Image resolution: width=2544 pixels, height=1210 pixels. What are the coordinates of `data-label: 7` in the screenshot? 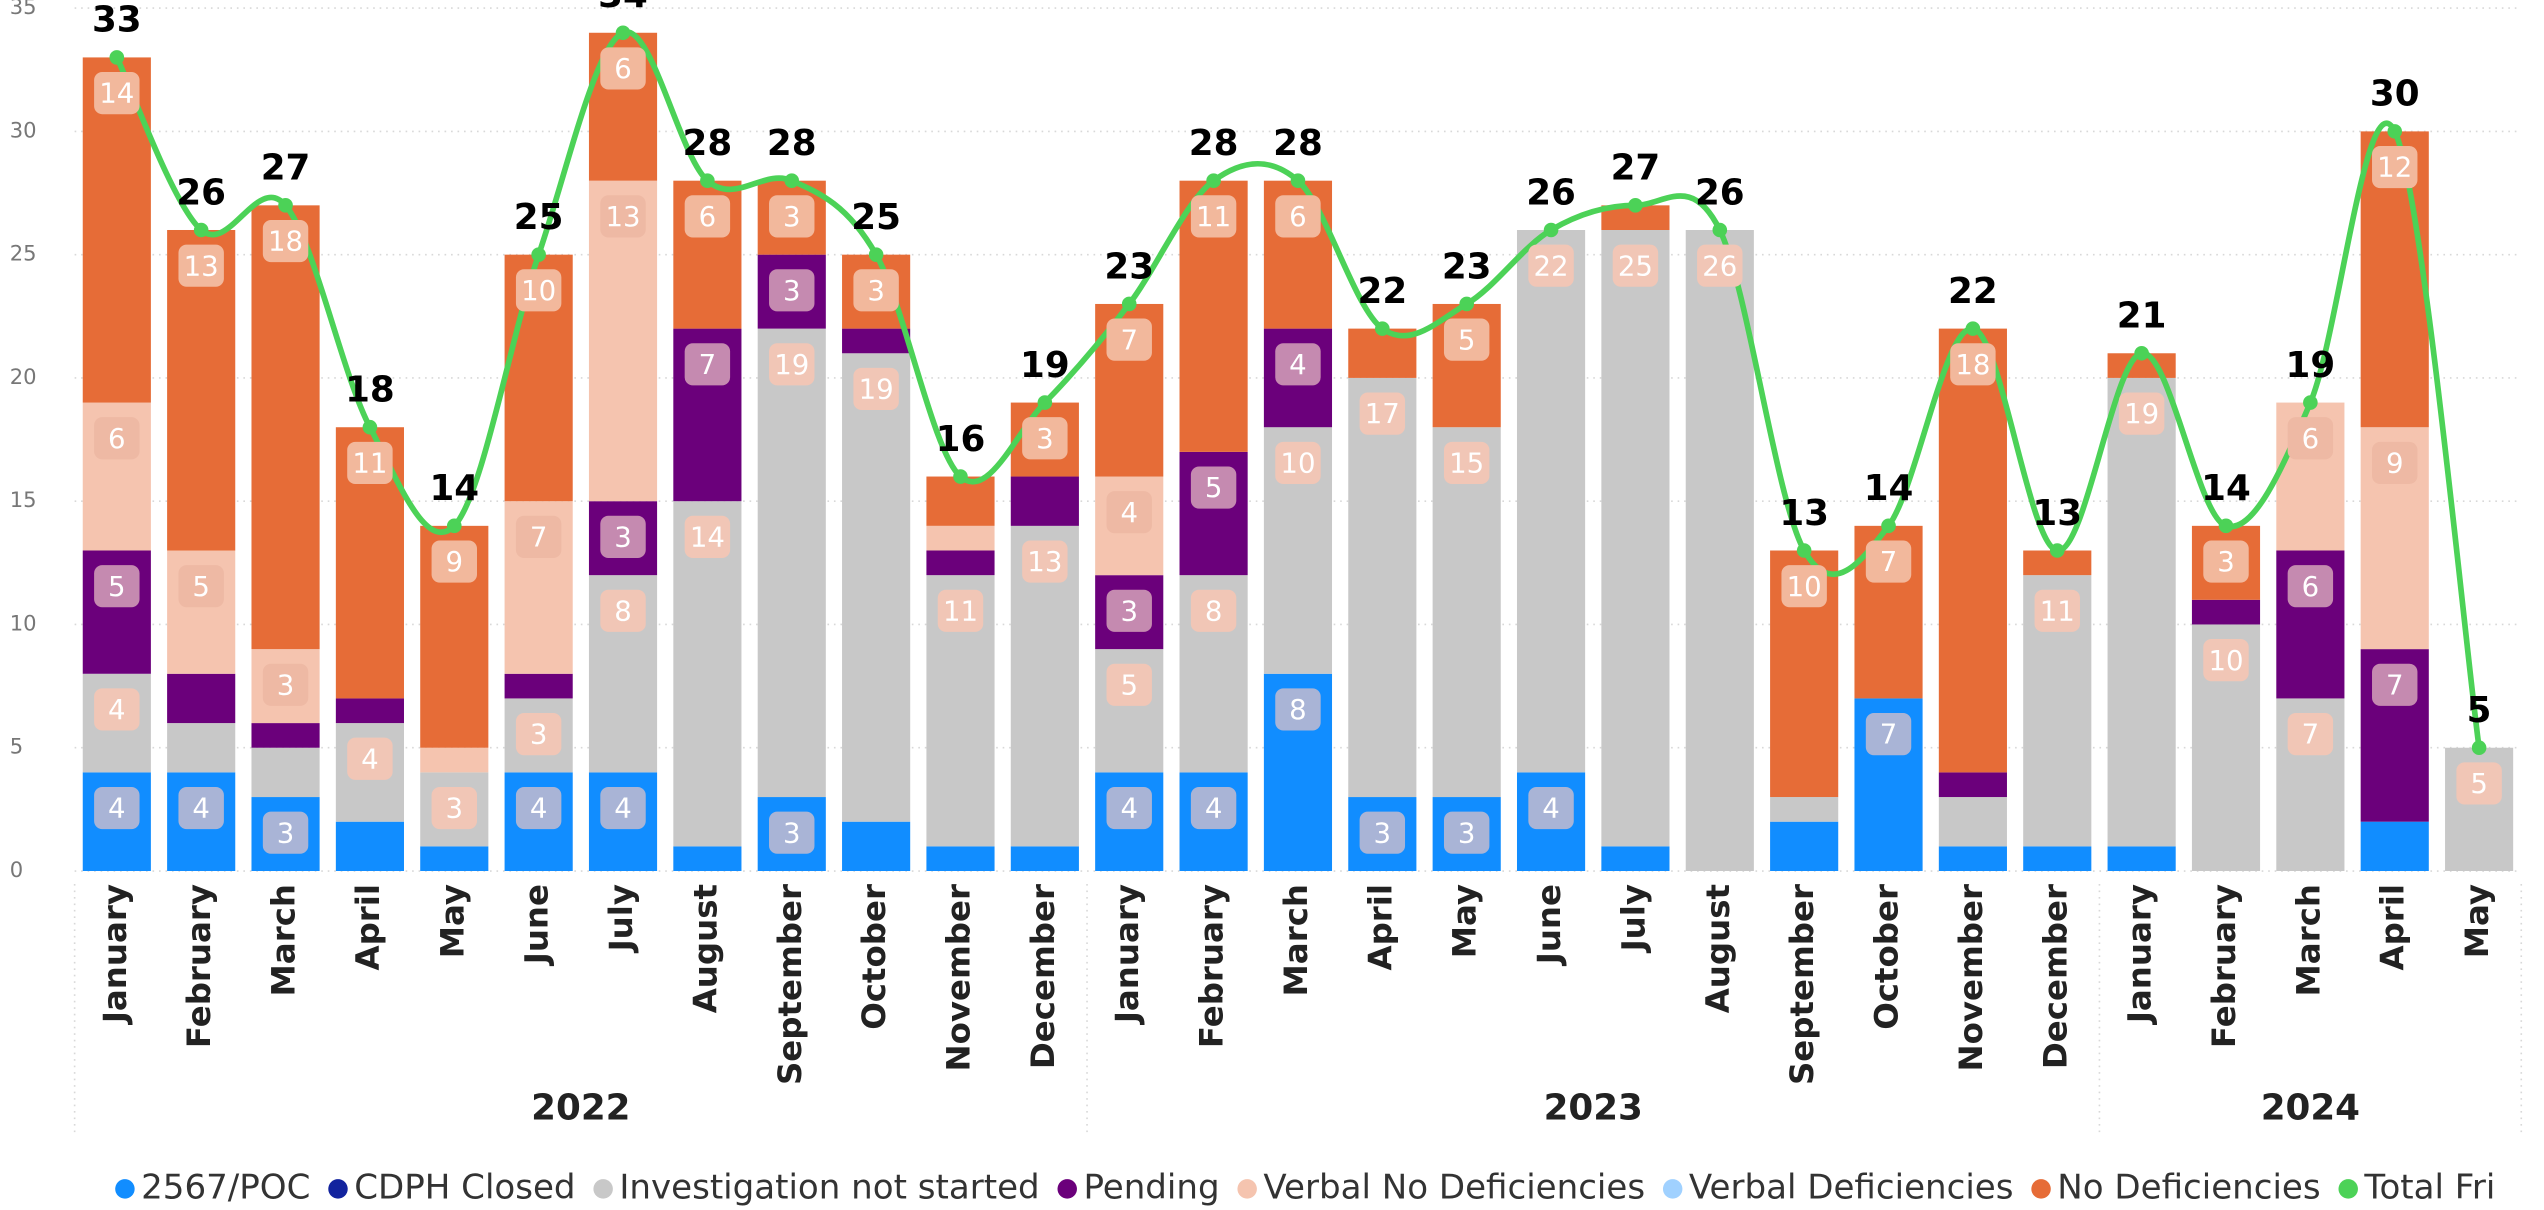 It's located at (708, 364).